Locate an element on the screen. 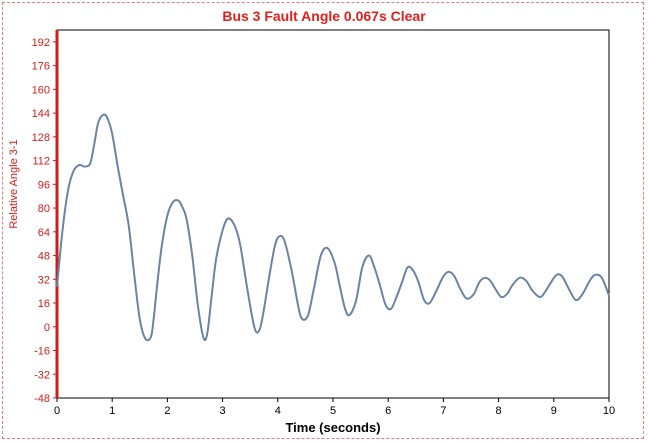 This screenshot has height=443, width=648. y-tick-label: 16 is located at coordinates (44, 304).